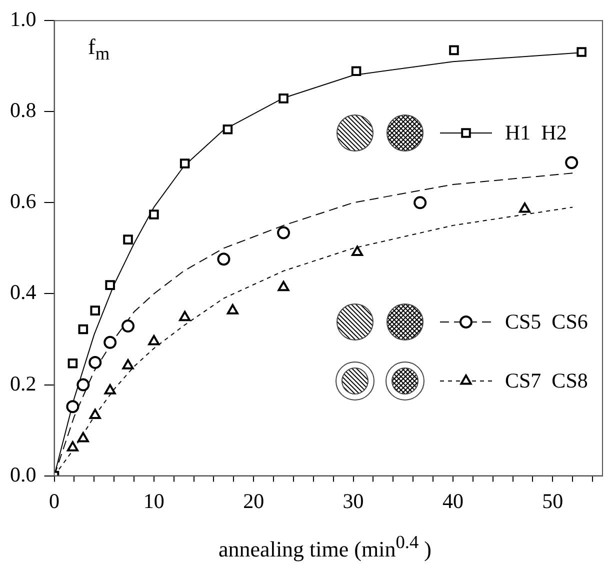 The width and height of the screenshot is (610, 571). I want to click on x-tick-label: 40, so click(453, 500).